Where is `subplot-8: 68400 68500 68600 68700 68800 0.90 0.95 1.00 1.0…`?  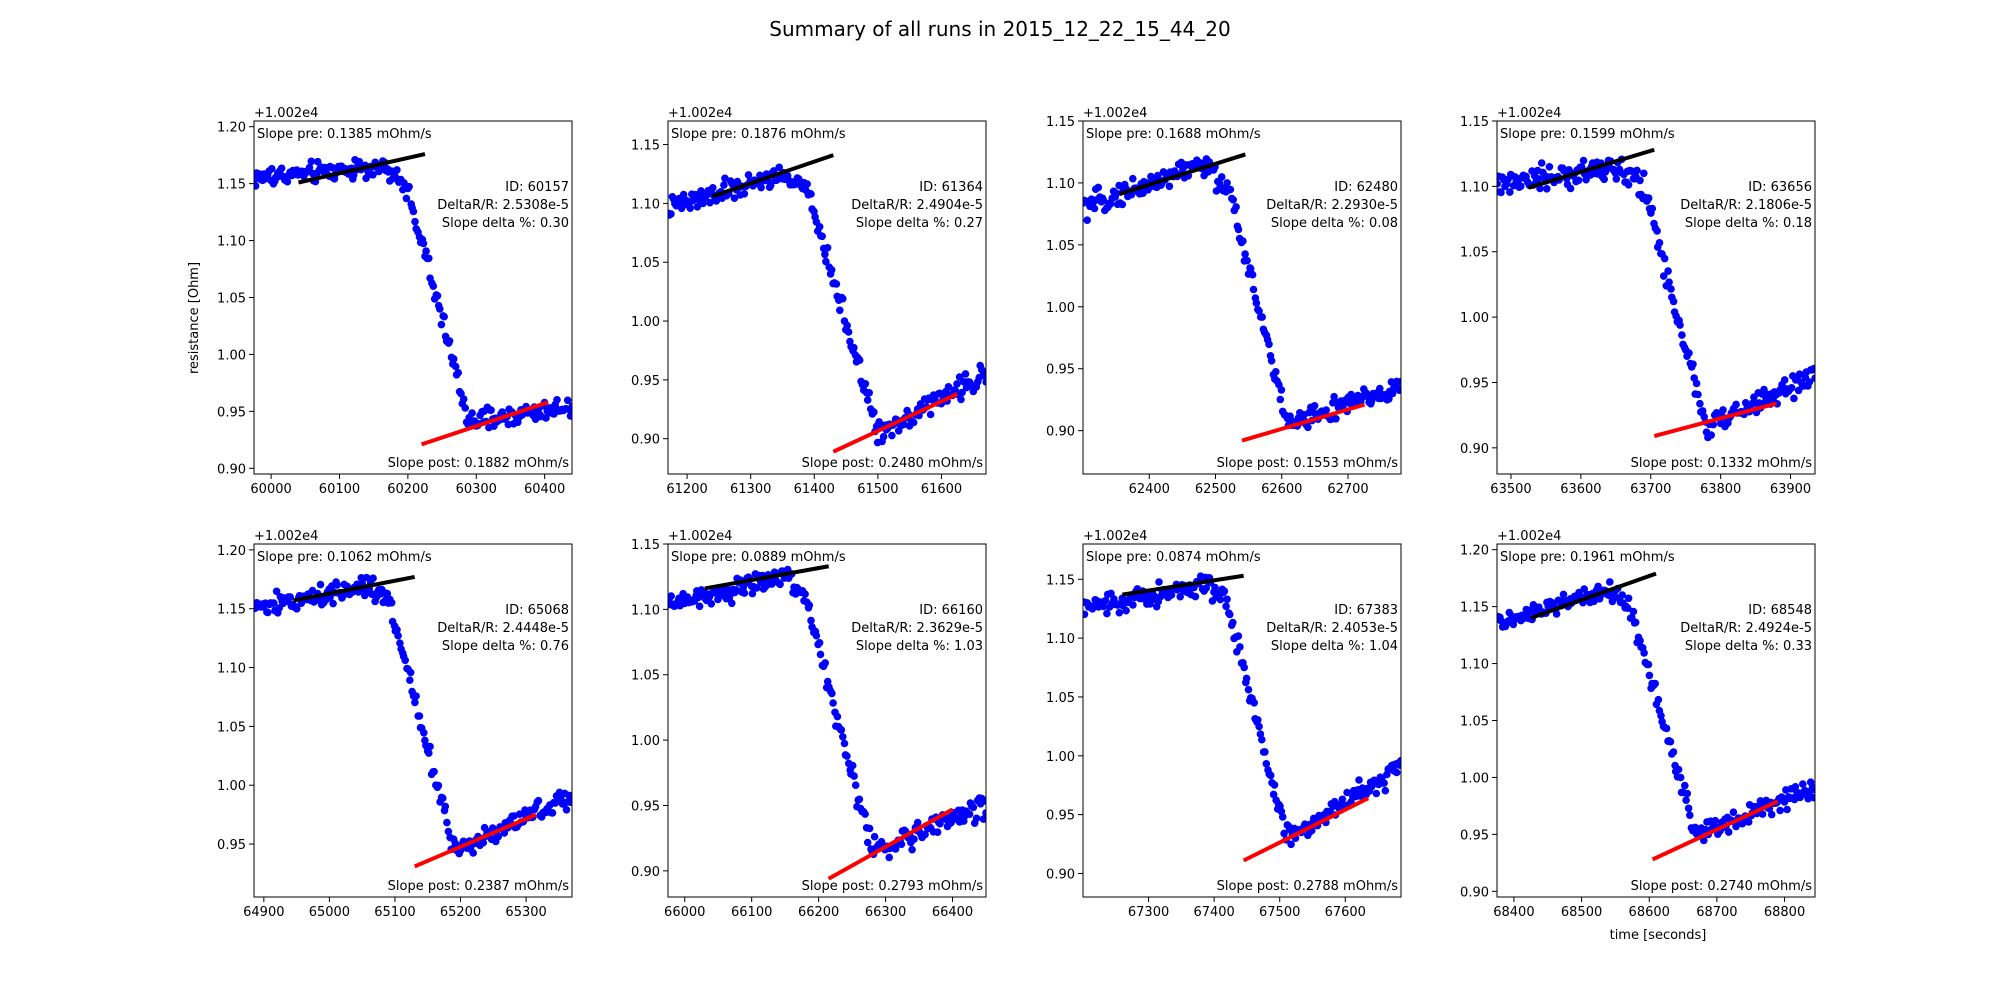 subplot-8: 68400 68500 68600 68700 68800 0.90 0.95 1.00 1.0… is located at coordinates (1638, 724).